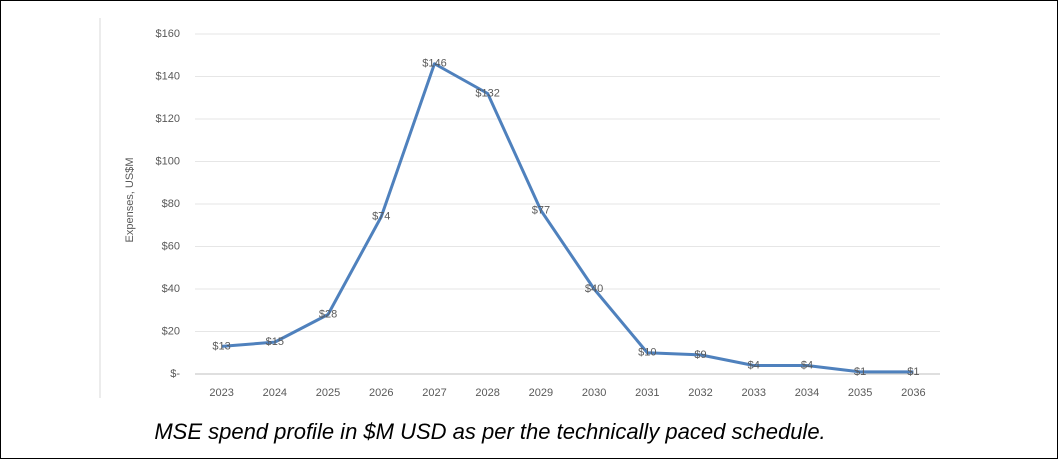 The width and height of the screenshot is (1058, 459). What do you see at coordinates (594, 289) in the screenshot?
I see `data-label: $40` at bounding box center [594, 289].